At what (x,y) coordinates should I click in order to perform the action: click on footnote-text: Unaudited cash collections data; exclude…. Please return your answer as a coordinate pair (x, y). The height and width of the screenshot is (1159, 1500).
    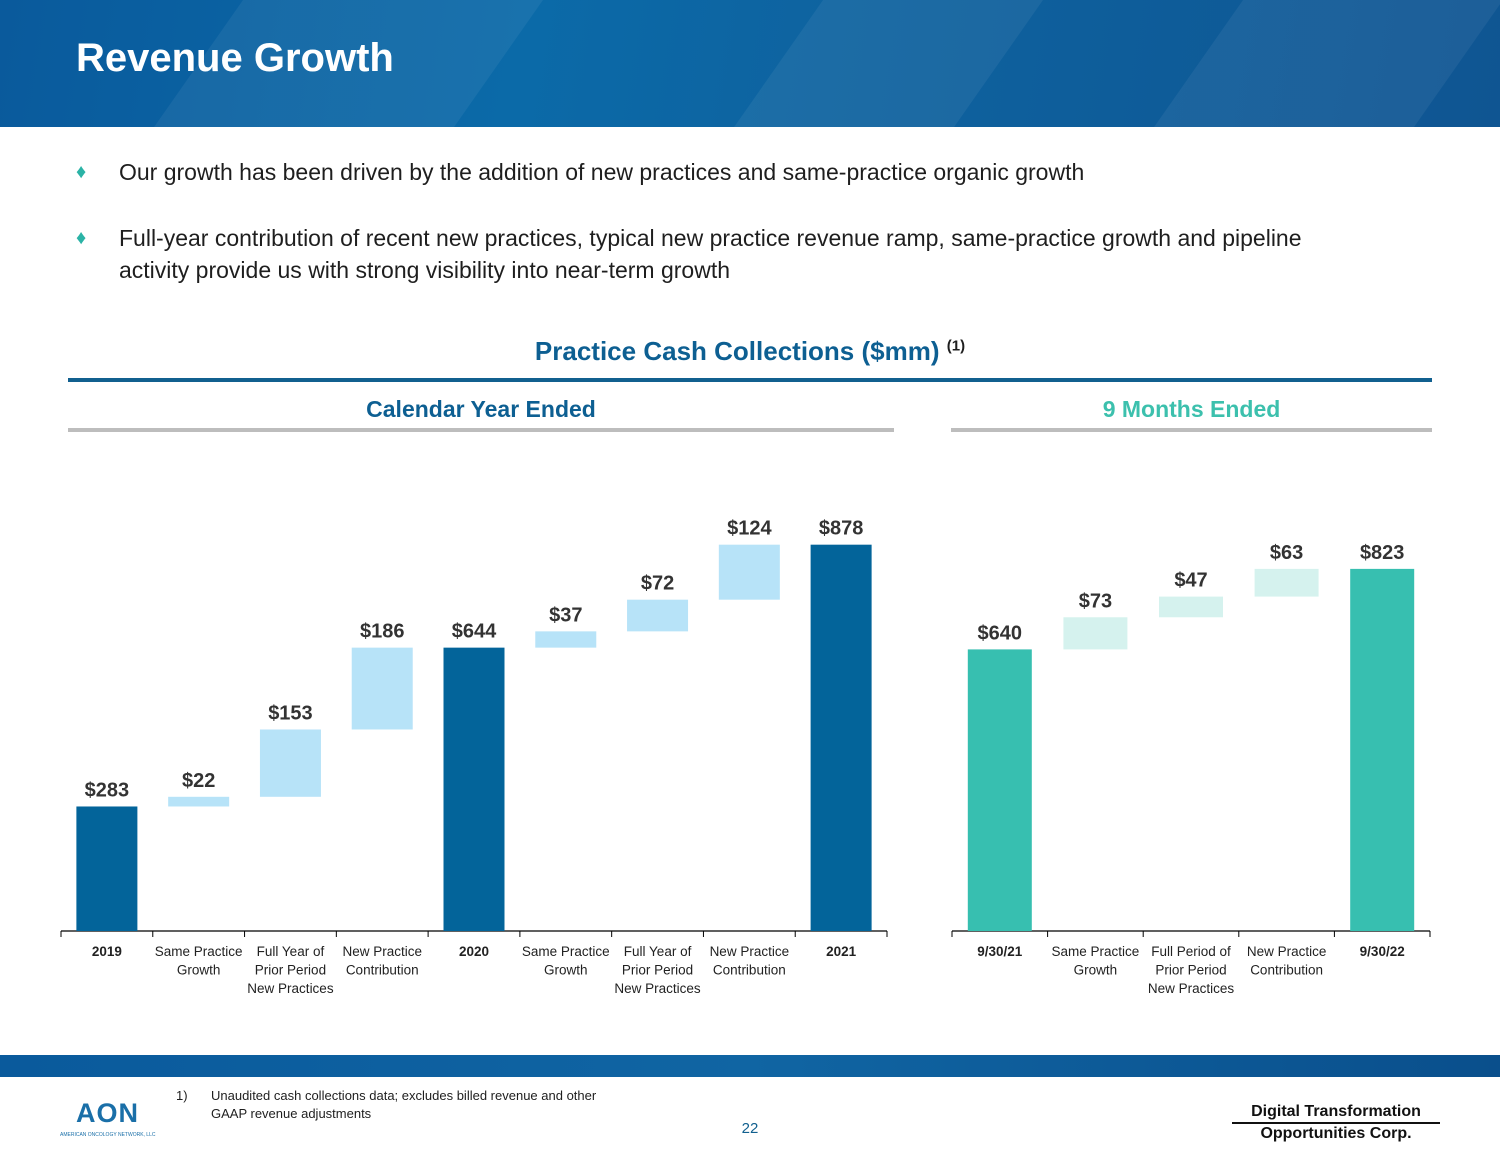
    Looking at the image, I should click on (404, 1104).